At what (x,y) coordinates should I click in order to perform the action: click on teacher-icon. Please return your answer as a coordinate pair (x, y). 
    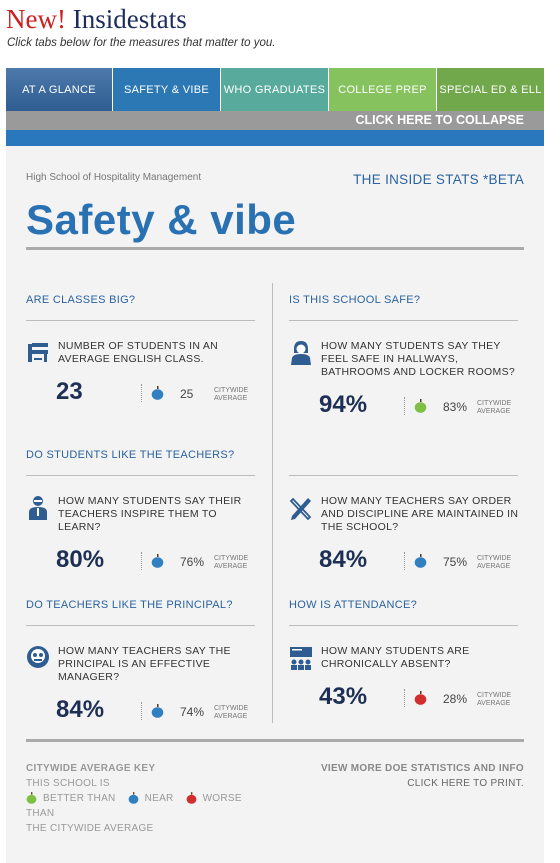
    Looking at the image, I should click on (38, 508).